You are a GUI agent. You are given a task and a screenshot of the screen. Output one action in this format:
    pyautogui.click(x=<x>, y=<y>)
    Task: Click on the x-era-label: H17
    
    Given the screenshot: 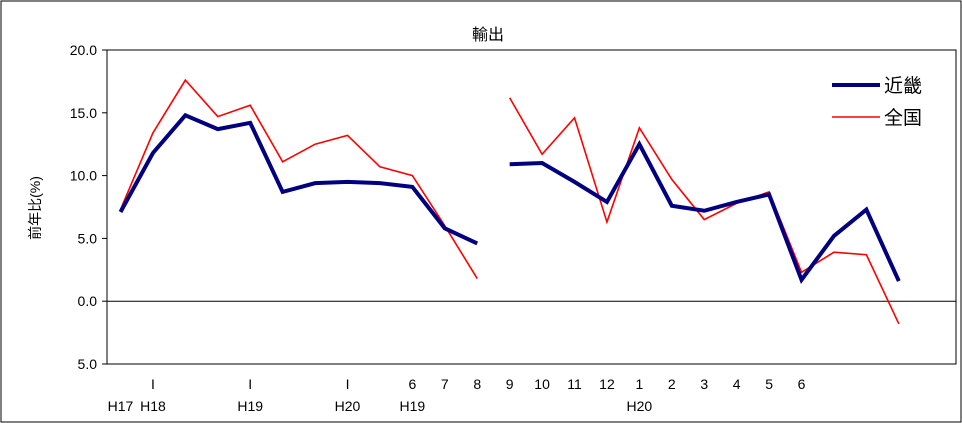 What is the action you would take?
    pyautogui.click(x=121, y=406)
    